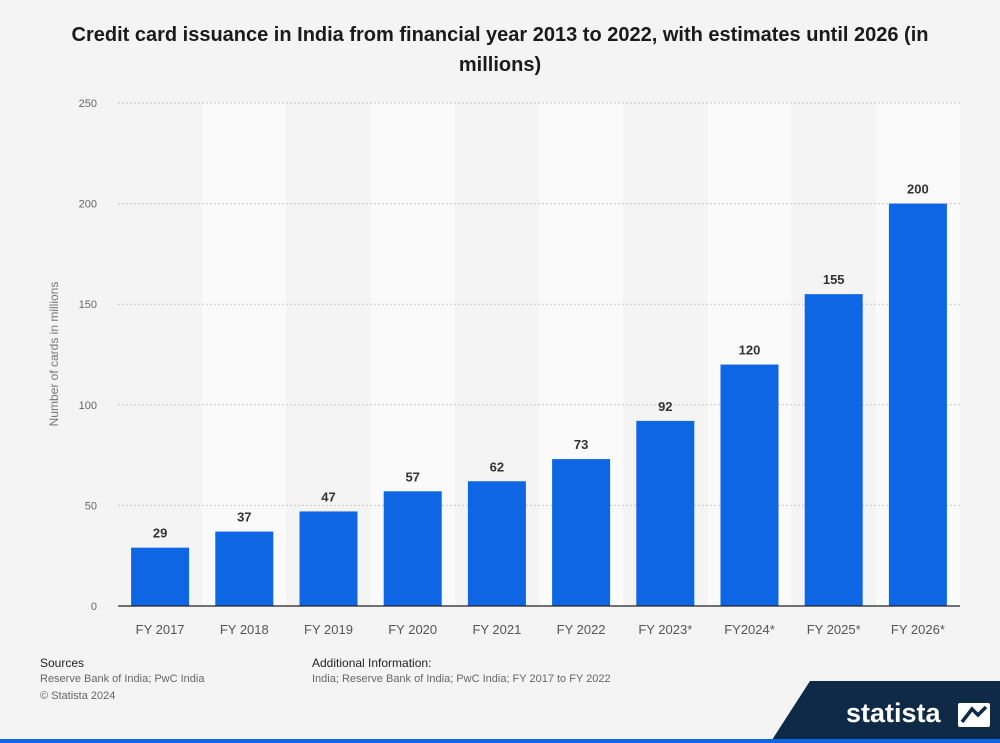 Image resolution: width=1000 pixels, height=743 pixels. What do you see at coordinates (497, 466) in the screenshot?
I see `data-label: 62` at bounding box center [497, 466].